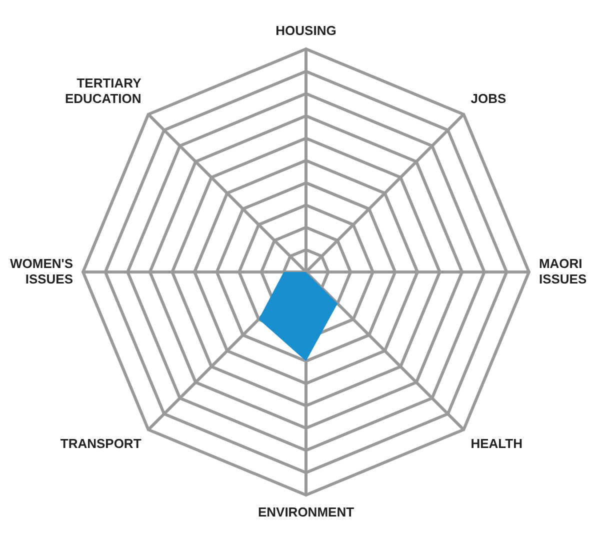 The image size is (599, 543). Describe the element at coordinates (103, 90) in the screenshot. I see `spoke-label: TERTIARY EDUCATION` at that location.